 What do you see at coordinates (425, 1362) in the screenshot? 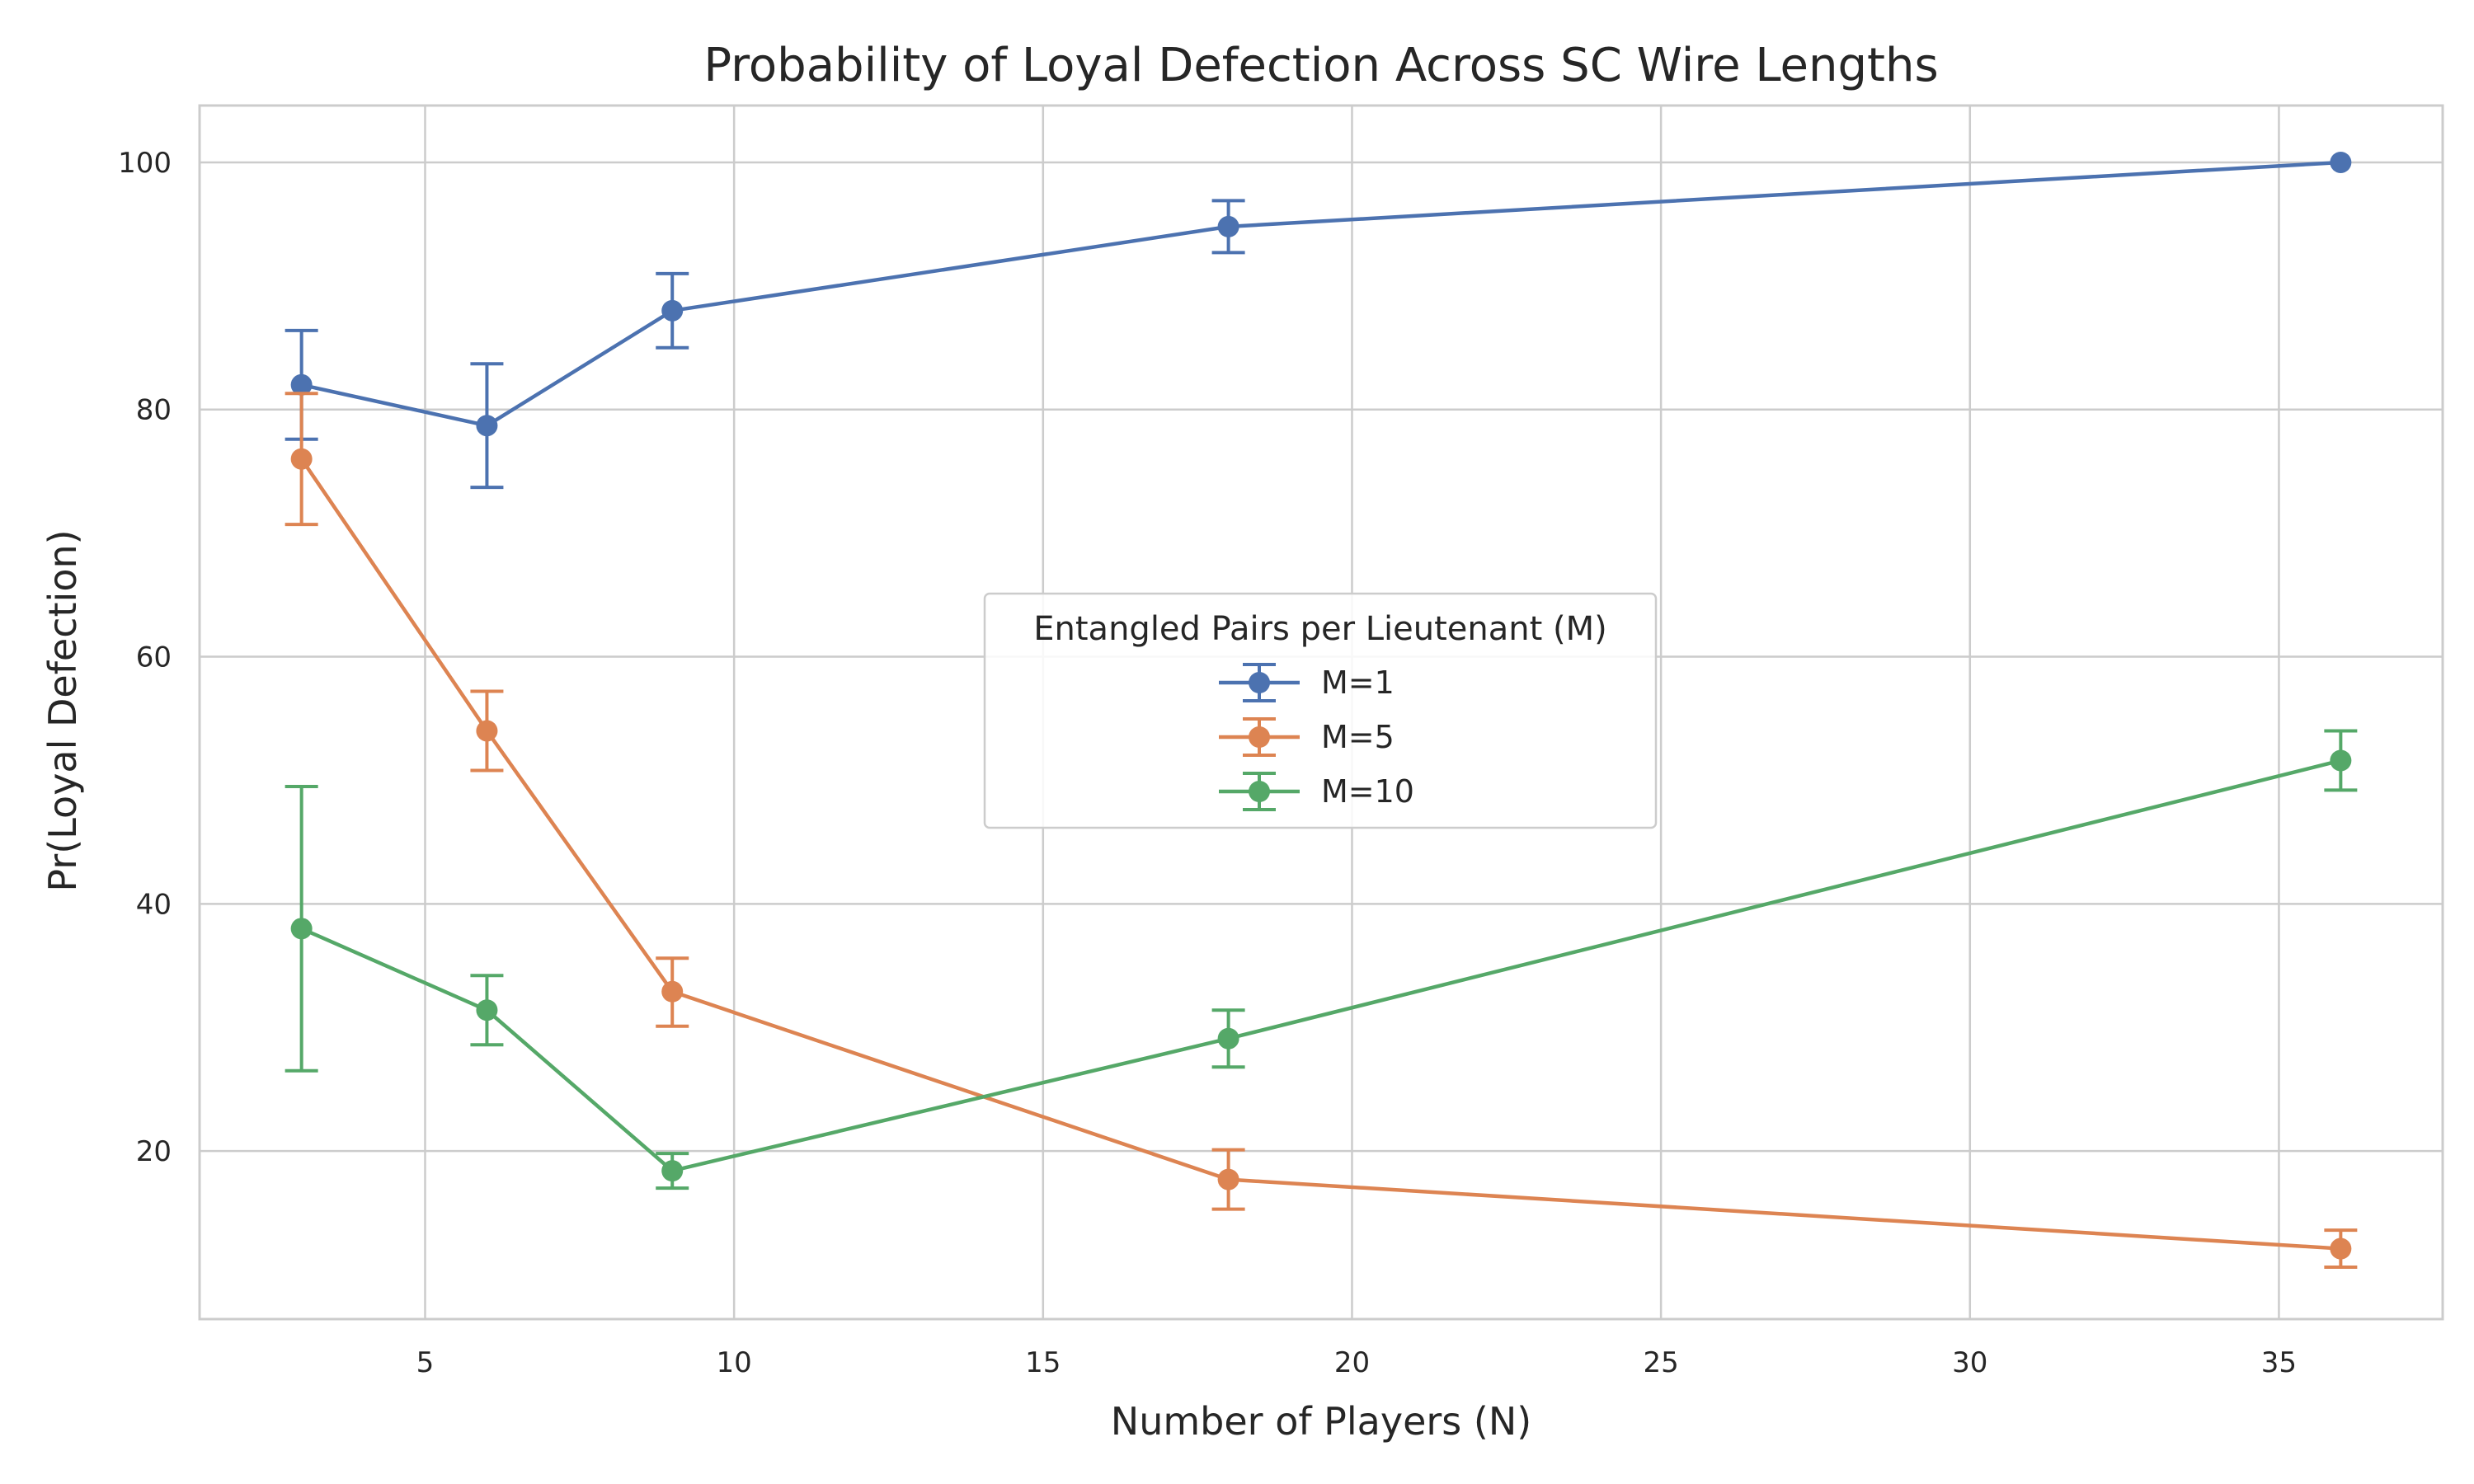
I see `x-tick-label: 5` at bounding box center [425, 1362].